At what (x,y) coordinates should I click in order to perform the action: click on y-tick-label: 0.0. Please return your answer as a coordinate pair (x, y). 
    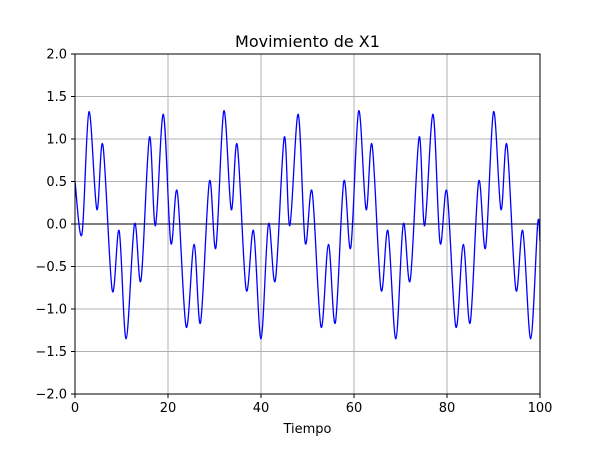
    Looking at the image, I should click on (56, 225).